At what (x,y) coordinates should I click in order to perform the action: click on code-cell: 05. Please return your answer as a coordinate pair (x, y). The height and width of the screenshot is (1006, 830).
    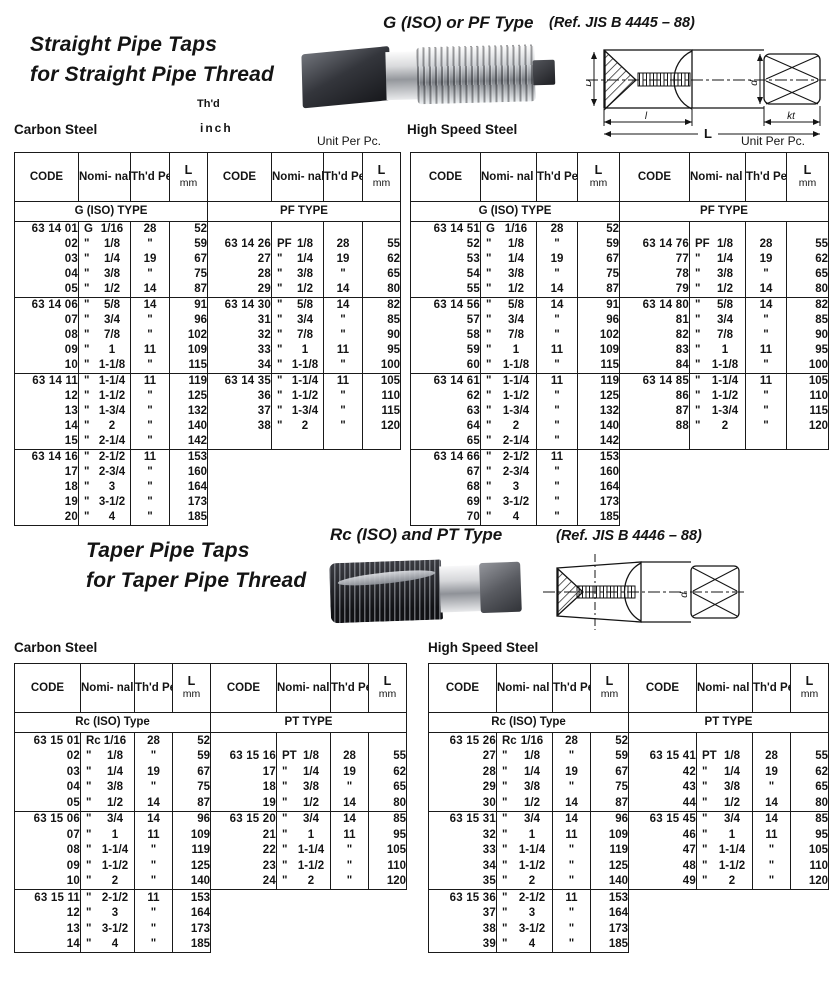
    Looking at the image, I should click on (46, 290).